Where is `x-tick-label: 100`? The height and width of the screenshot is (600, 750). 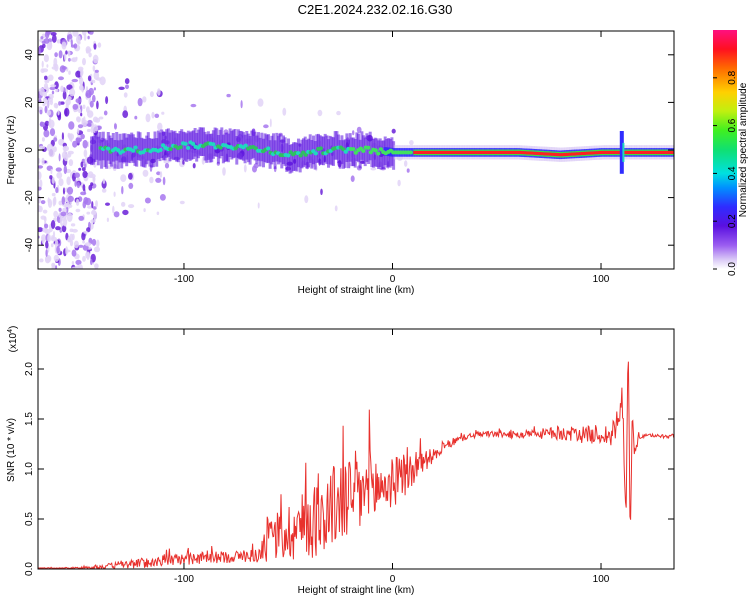 x-tick-label: 100 is located at coordinates (601, 279).